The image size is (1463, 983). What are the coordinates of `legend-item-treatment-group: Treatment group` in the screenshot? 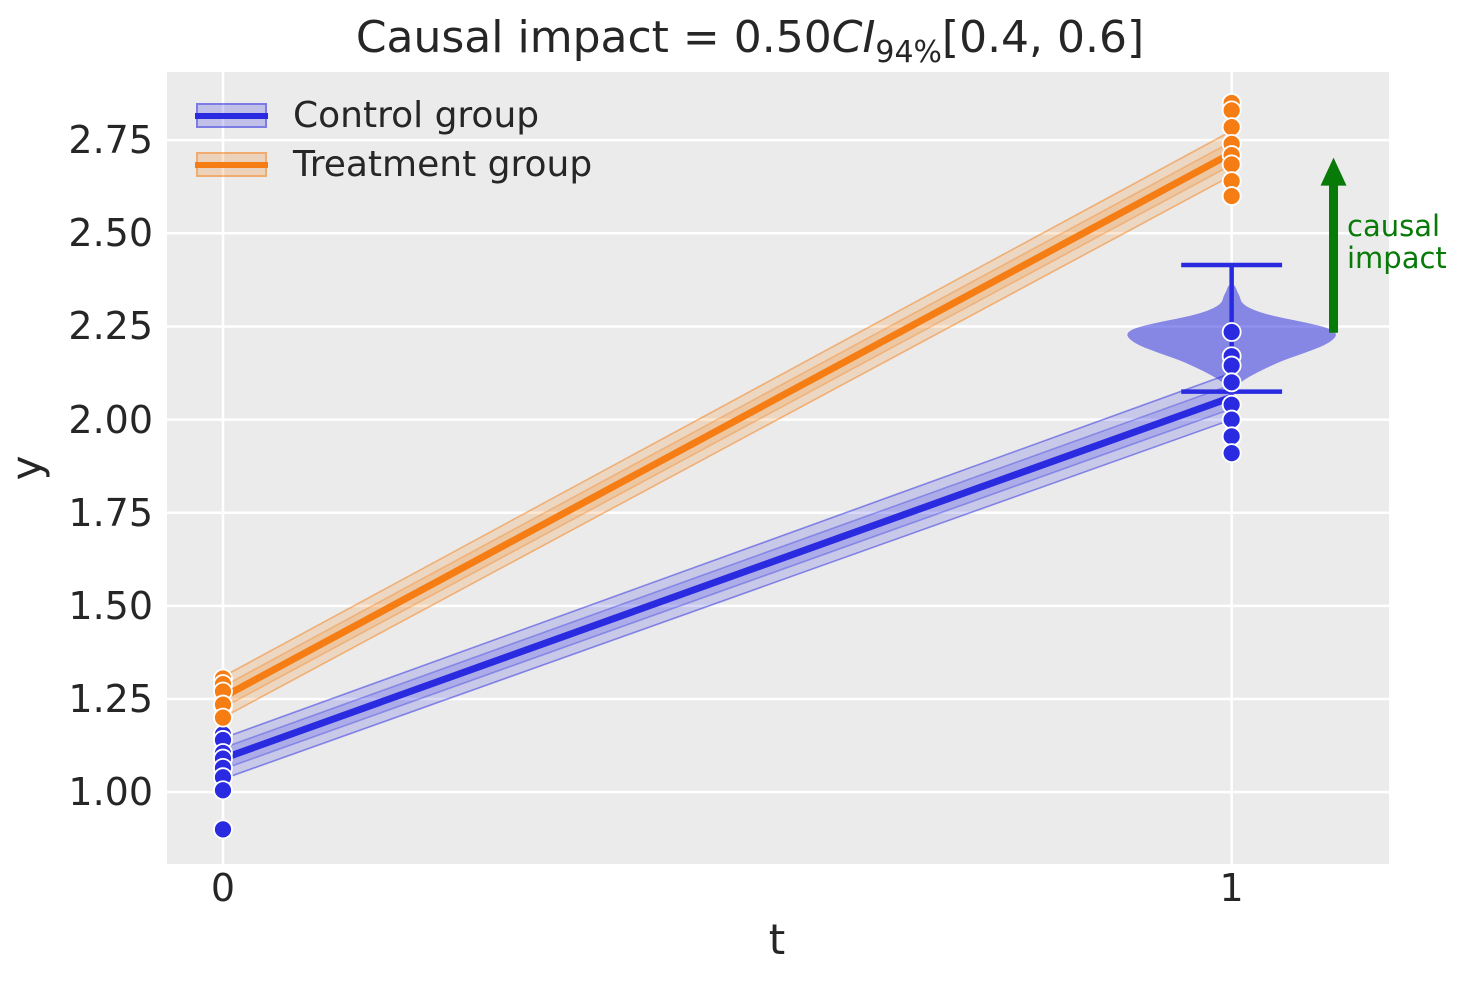 It's located at (393, 164).